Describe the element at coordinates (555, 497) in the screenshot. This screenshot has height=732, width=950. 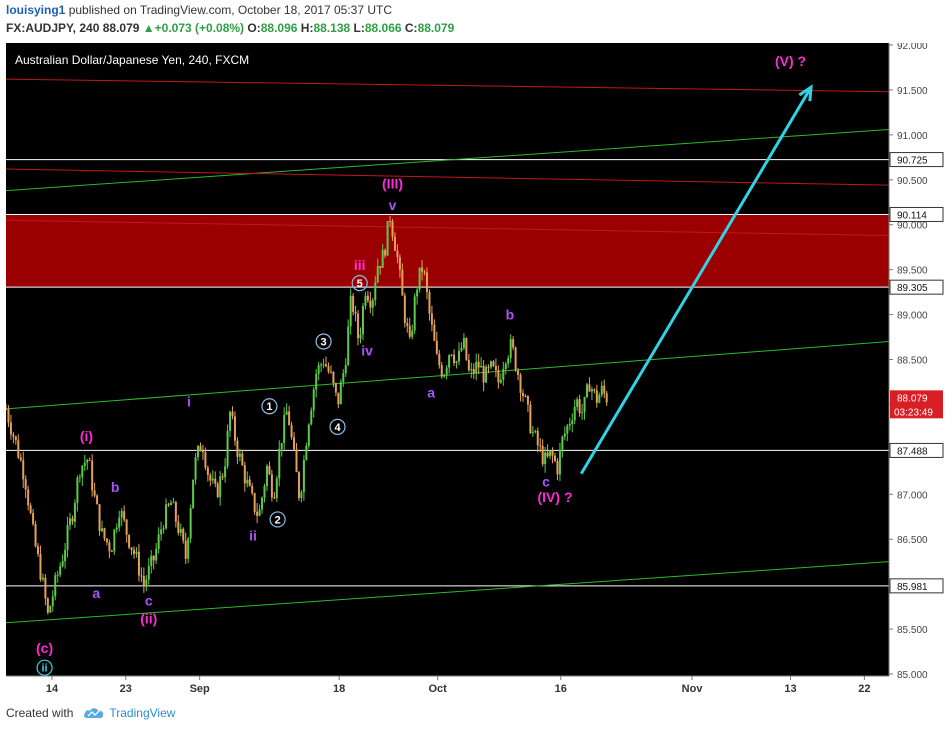
I see `wave-label: (IV) ?` at that location.